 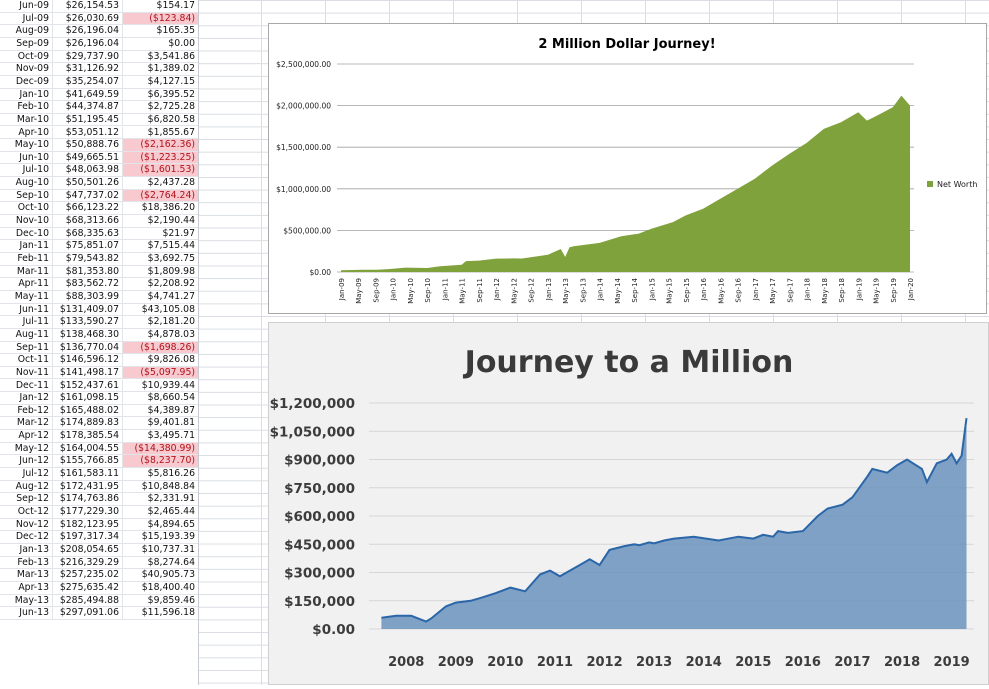 I want to click on table-row: Feb-11 $79,543.82 $3,692.75, so click(x=99, y=259).